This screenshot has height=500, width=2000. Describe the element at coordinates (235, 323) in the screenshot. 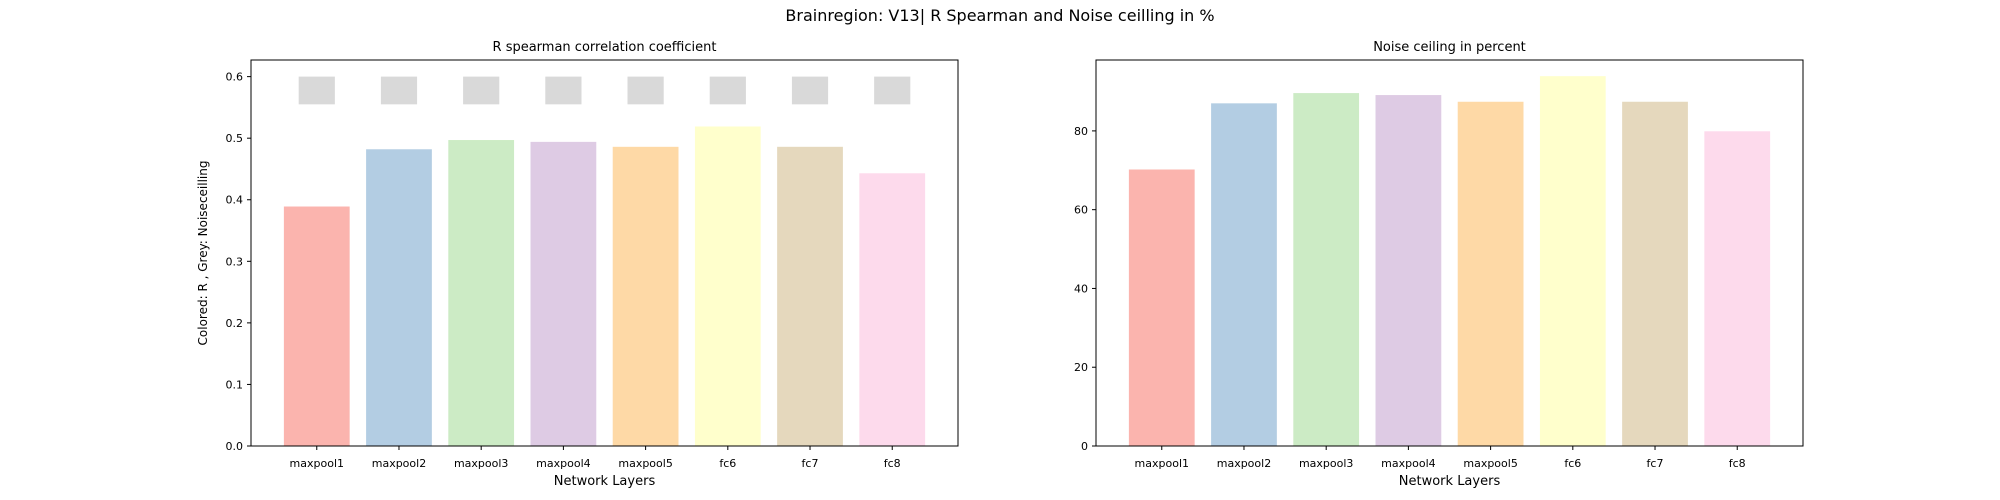

I see `y-tick-label: 0.2` at that location.